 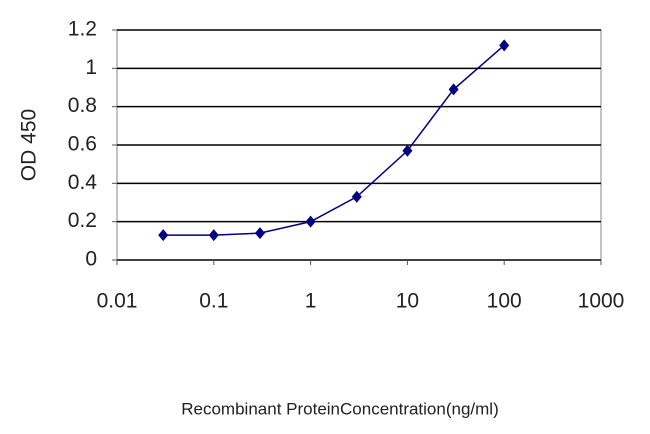 What do you see at coordinates (82, 144) in the screenshot?
I see `y-tick-label: 0.6` at bounding box center [82, 144].